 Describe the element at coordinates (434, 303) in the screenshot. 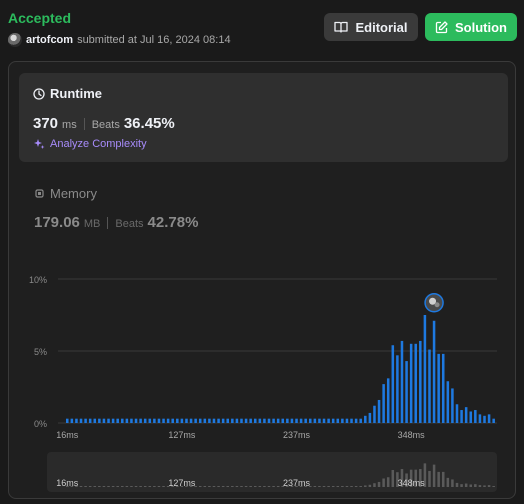

I see `your-submission-marker` at that location.